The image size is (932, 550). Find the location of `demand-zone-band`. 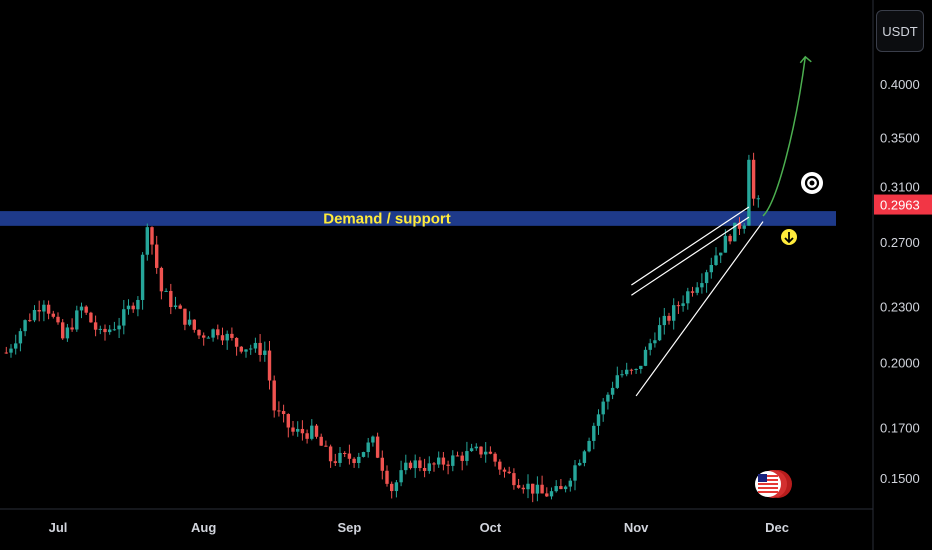

demand-zone-band is located at coordinates (418, 218).